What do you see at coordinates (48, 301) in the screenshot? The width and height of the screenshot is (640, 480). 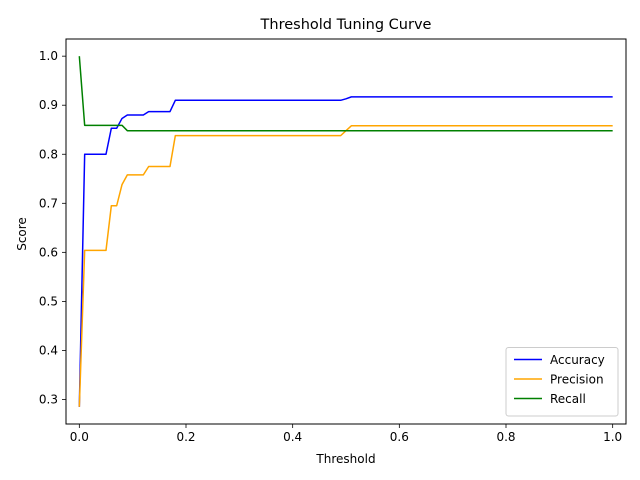 I see `y-tick-label: 0.5` at bounding box center [48, 301].